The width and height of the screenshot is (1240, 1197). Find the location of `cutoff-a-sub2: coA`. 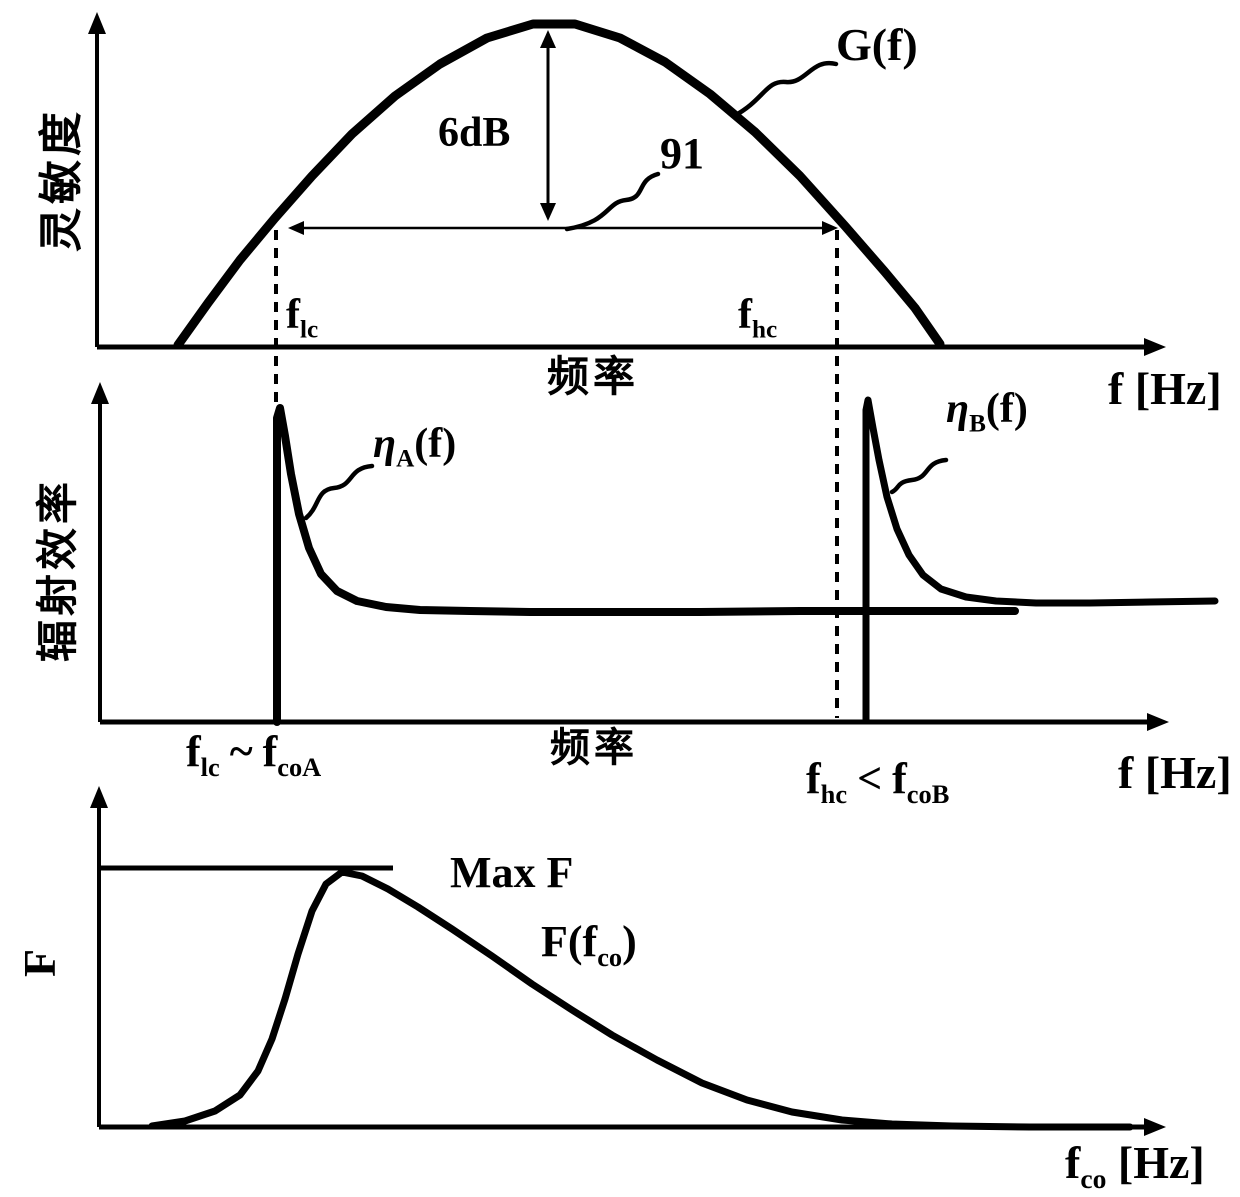

cutoff-a-sub2: coA is located at coordinates (299, 766).